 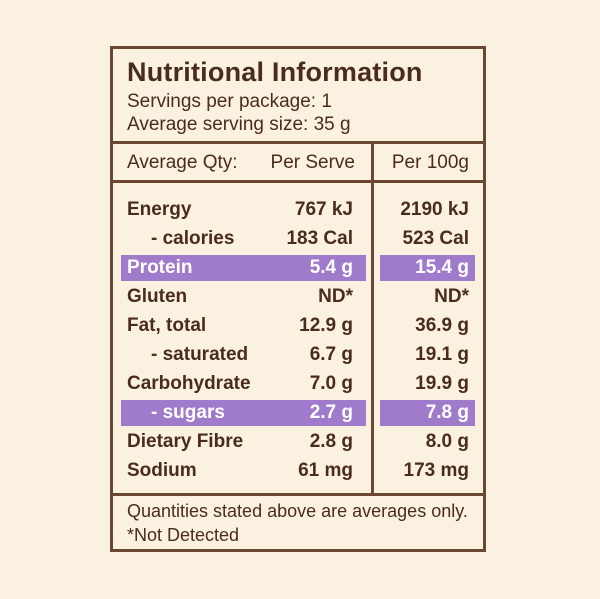 I want to click on header-bottom-divider, so click(x=298, y=181).